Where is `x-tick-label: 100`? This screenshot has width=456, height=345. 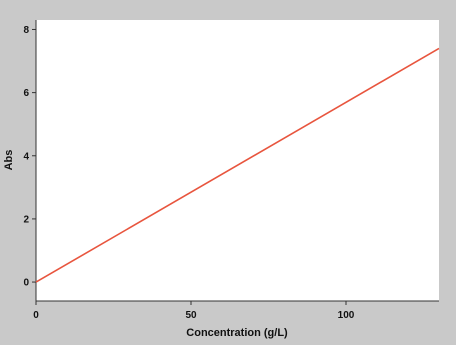 x-tick-label: 100 is located at coordinates (346, 315).